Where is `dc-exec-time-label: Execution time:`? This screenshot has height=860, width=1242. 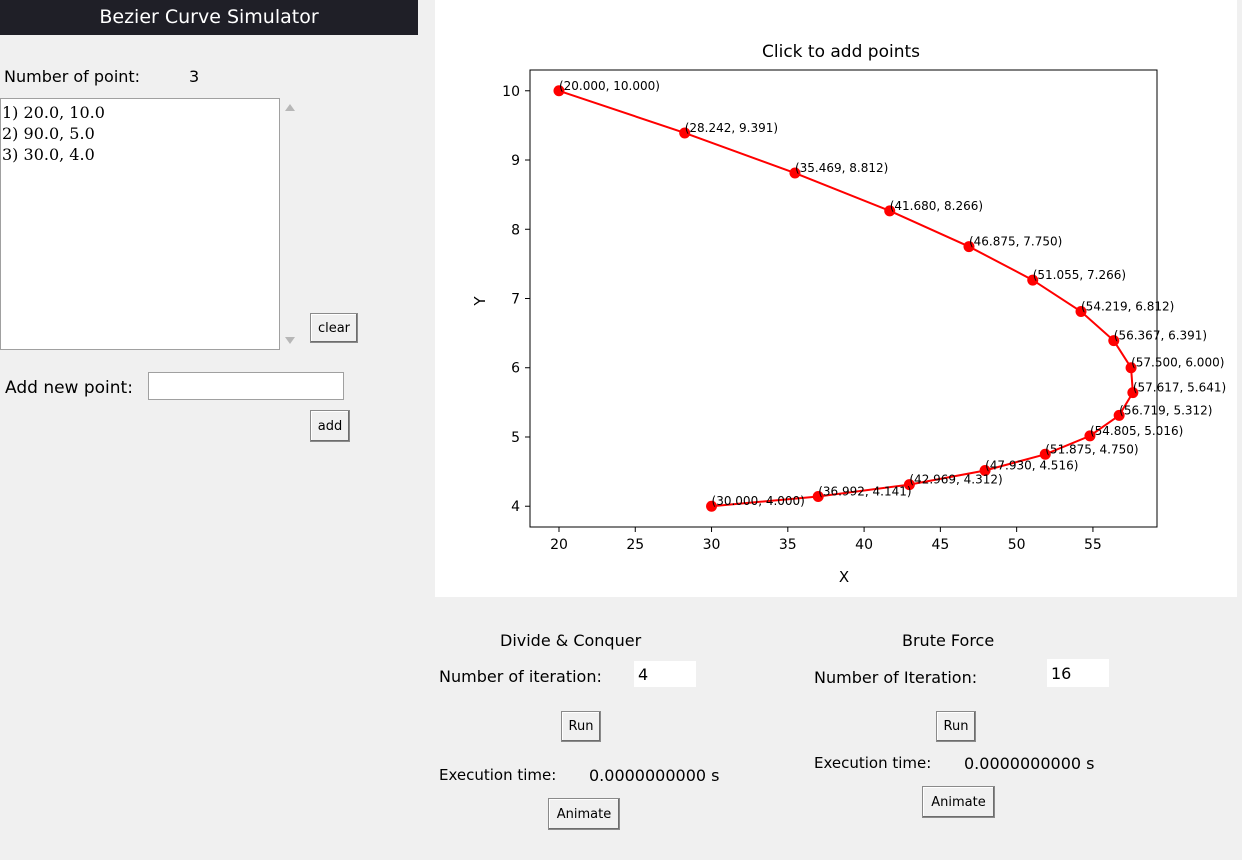
dc-exec-time-label: Execution time: is located at coordinates (498, 775).